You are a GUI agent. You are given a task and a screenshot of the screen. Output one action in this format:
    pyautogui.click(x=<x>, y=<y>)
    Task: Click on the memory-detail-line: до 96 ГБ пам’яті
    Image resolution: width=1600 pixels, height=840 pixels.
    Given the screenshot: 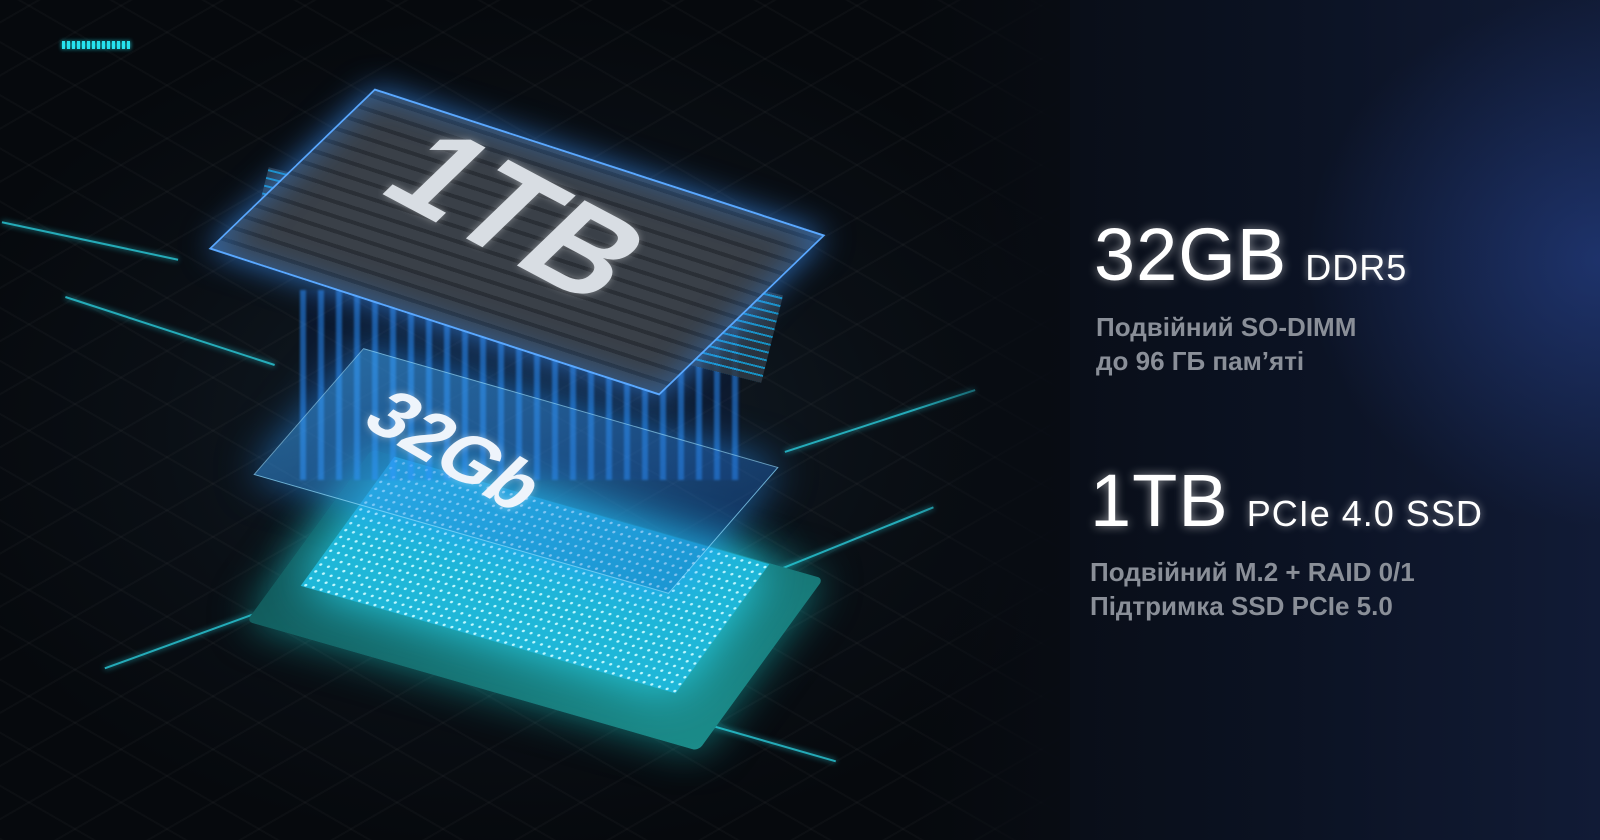 What is the action you would take?
    pyautogui.click(x=1200, y=361)
    